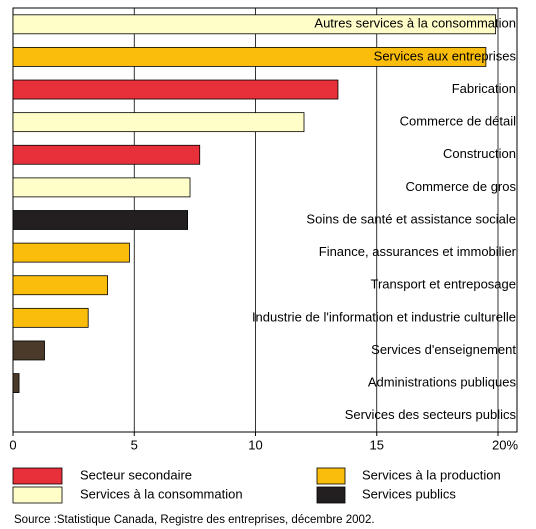  Describe the element at coordinates (444, 284) in the screenshot. I see `category-label: Transport et entreposage` at that location.